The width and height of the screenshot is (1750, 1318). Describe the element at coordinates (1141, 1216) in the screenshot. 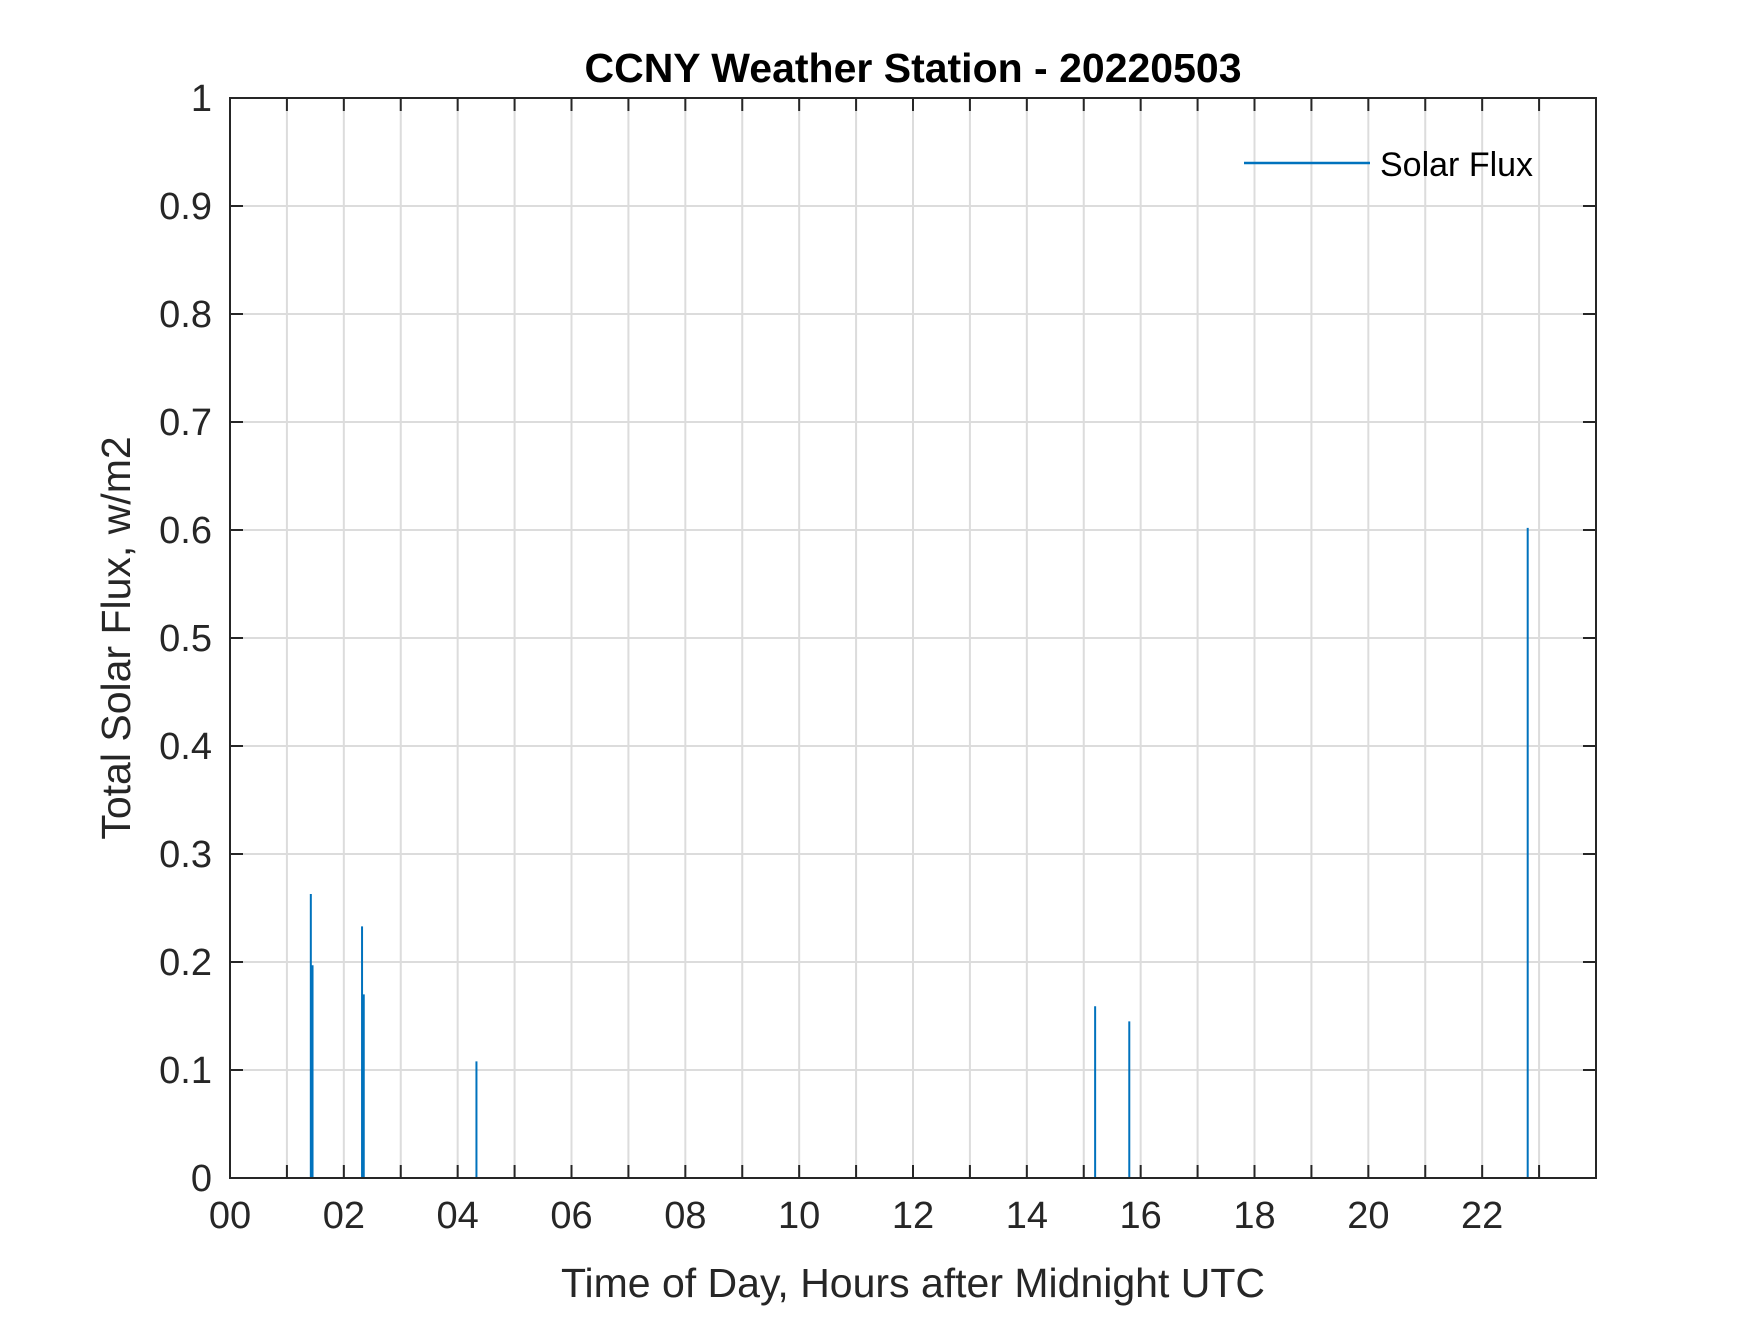

I see `x-tick-label: 16` at that location.